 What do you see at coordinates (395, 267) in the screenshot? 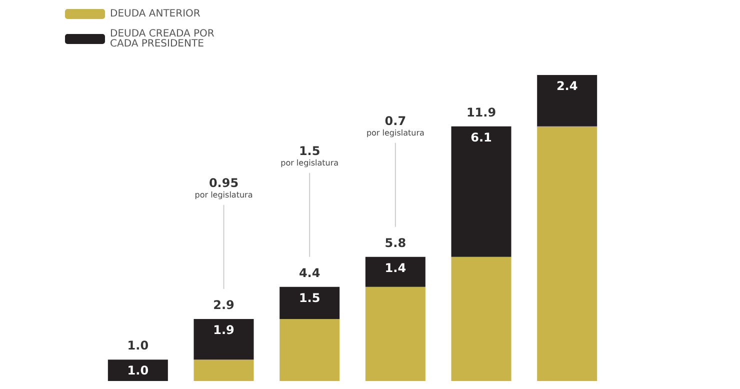
I see `data-label: 1.4` at bounding box center [395, 267].